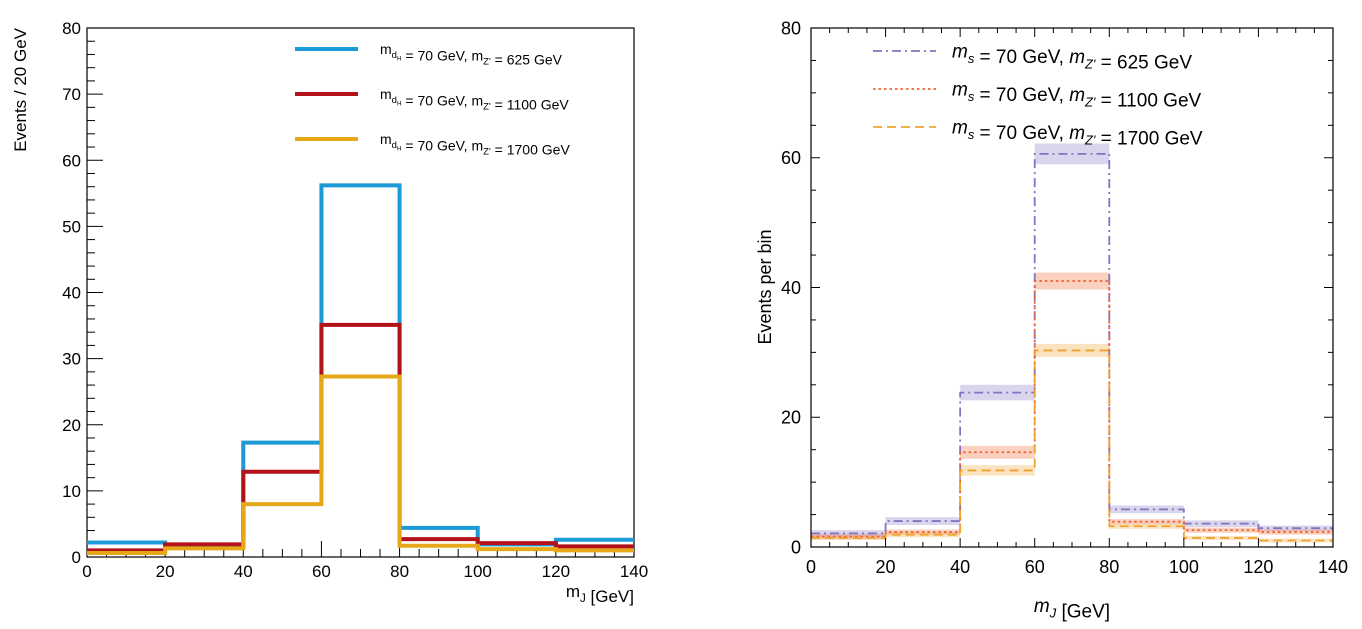 The width and height of the screenshot is (1362, 629). I want to click on y-tick-label: 70, so click(71, 94).